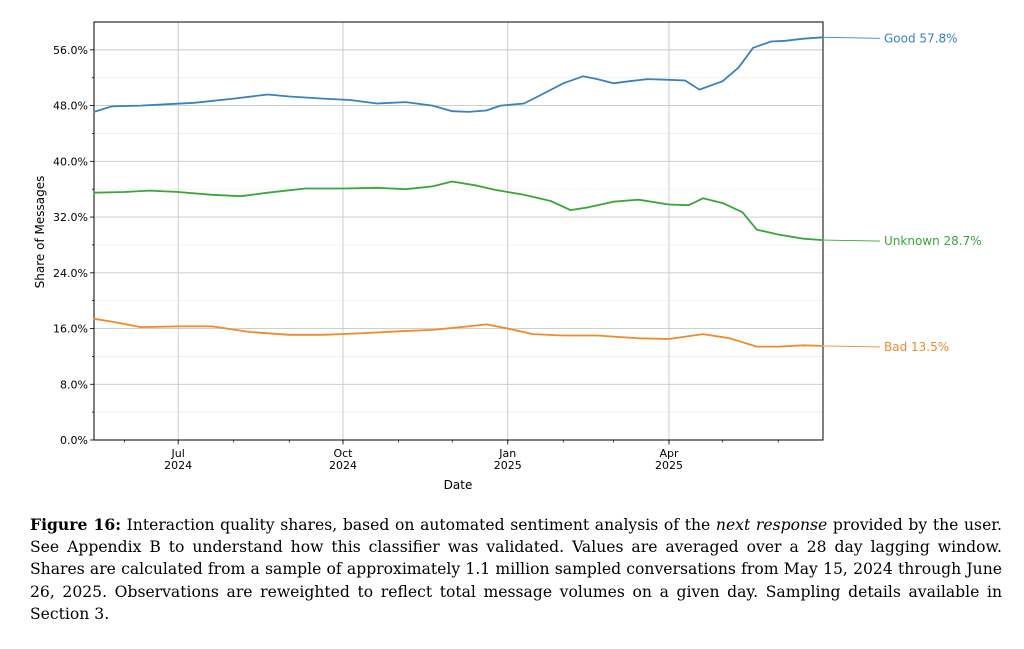 This screenshot has width=1024, height=649. Describe the element at coordinates (851, 240) in the screenshot. I see `end-label-leader-unknown` at that location.